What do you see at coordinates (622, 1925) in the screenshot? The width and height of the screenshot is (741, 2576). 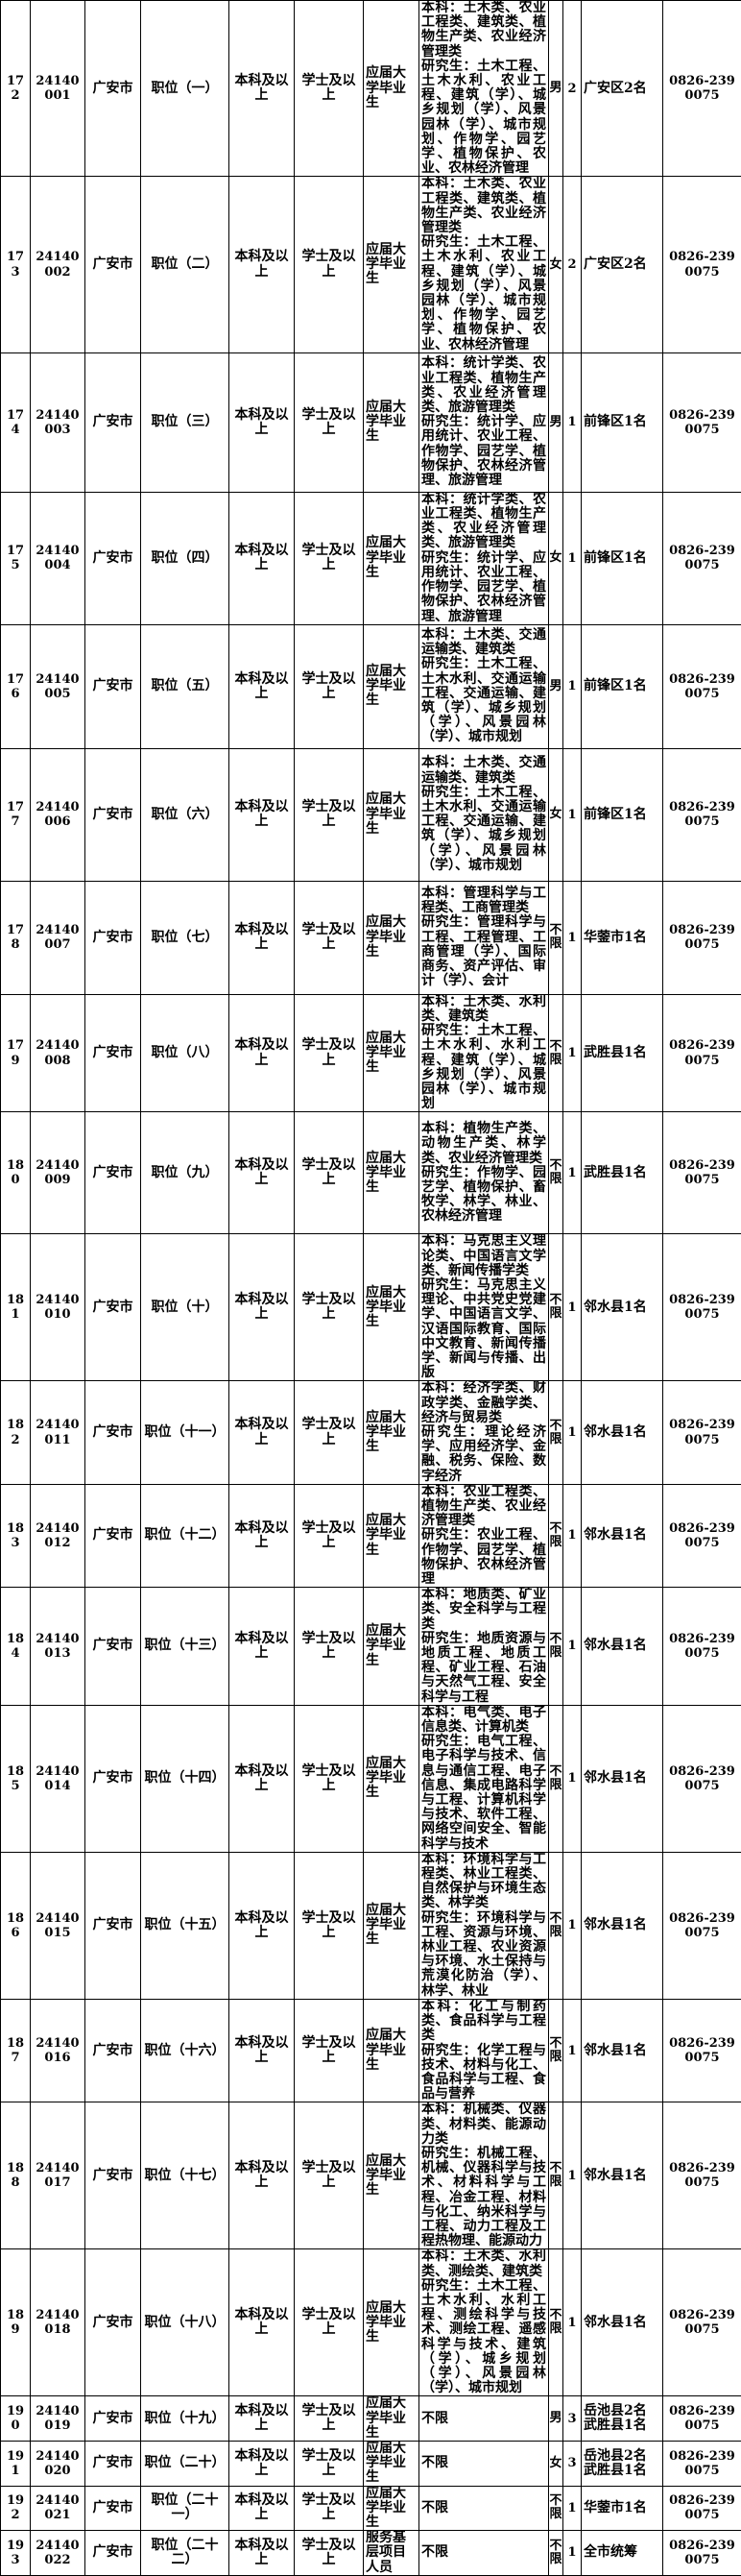 I see `allocation-area-cell: 邻水县1名` at bounding box center [622, 1925].